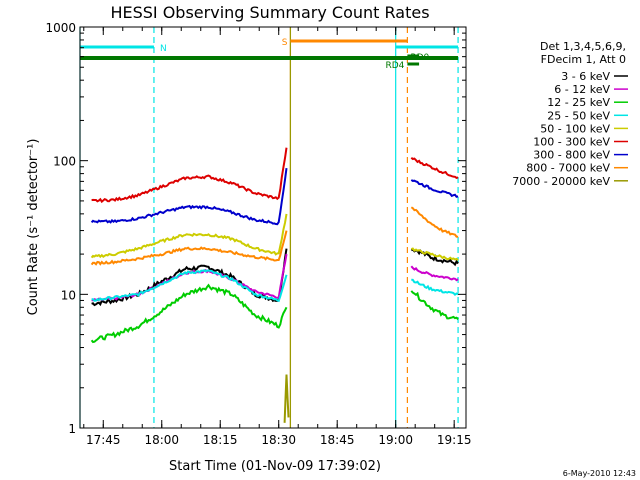 This screenshot has height=480, width=640. I want to click on x-tick-label-1: 18:00, so click(161, 440).